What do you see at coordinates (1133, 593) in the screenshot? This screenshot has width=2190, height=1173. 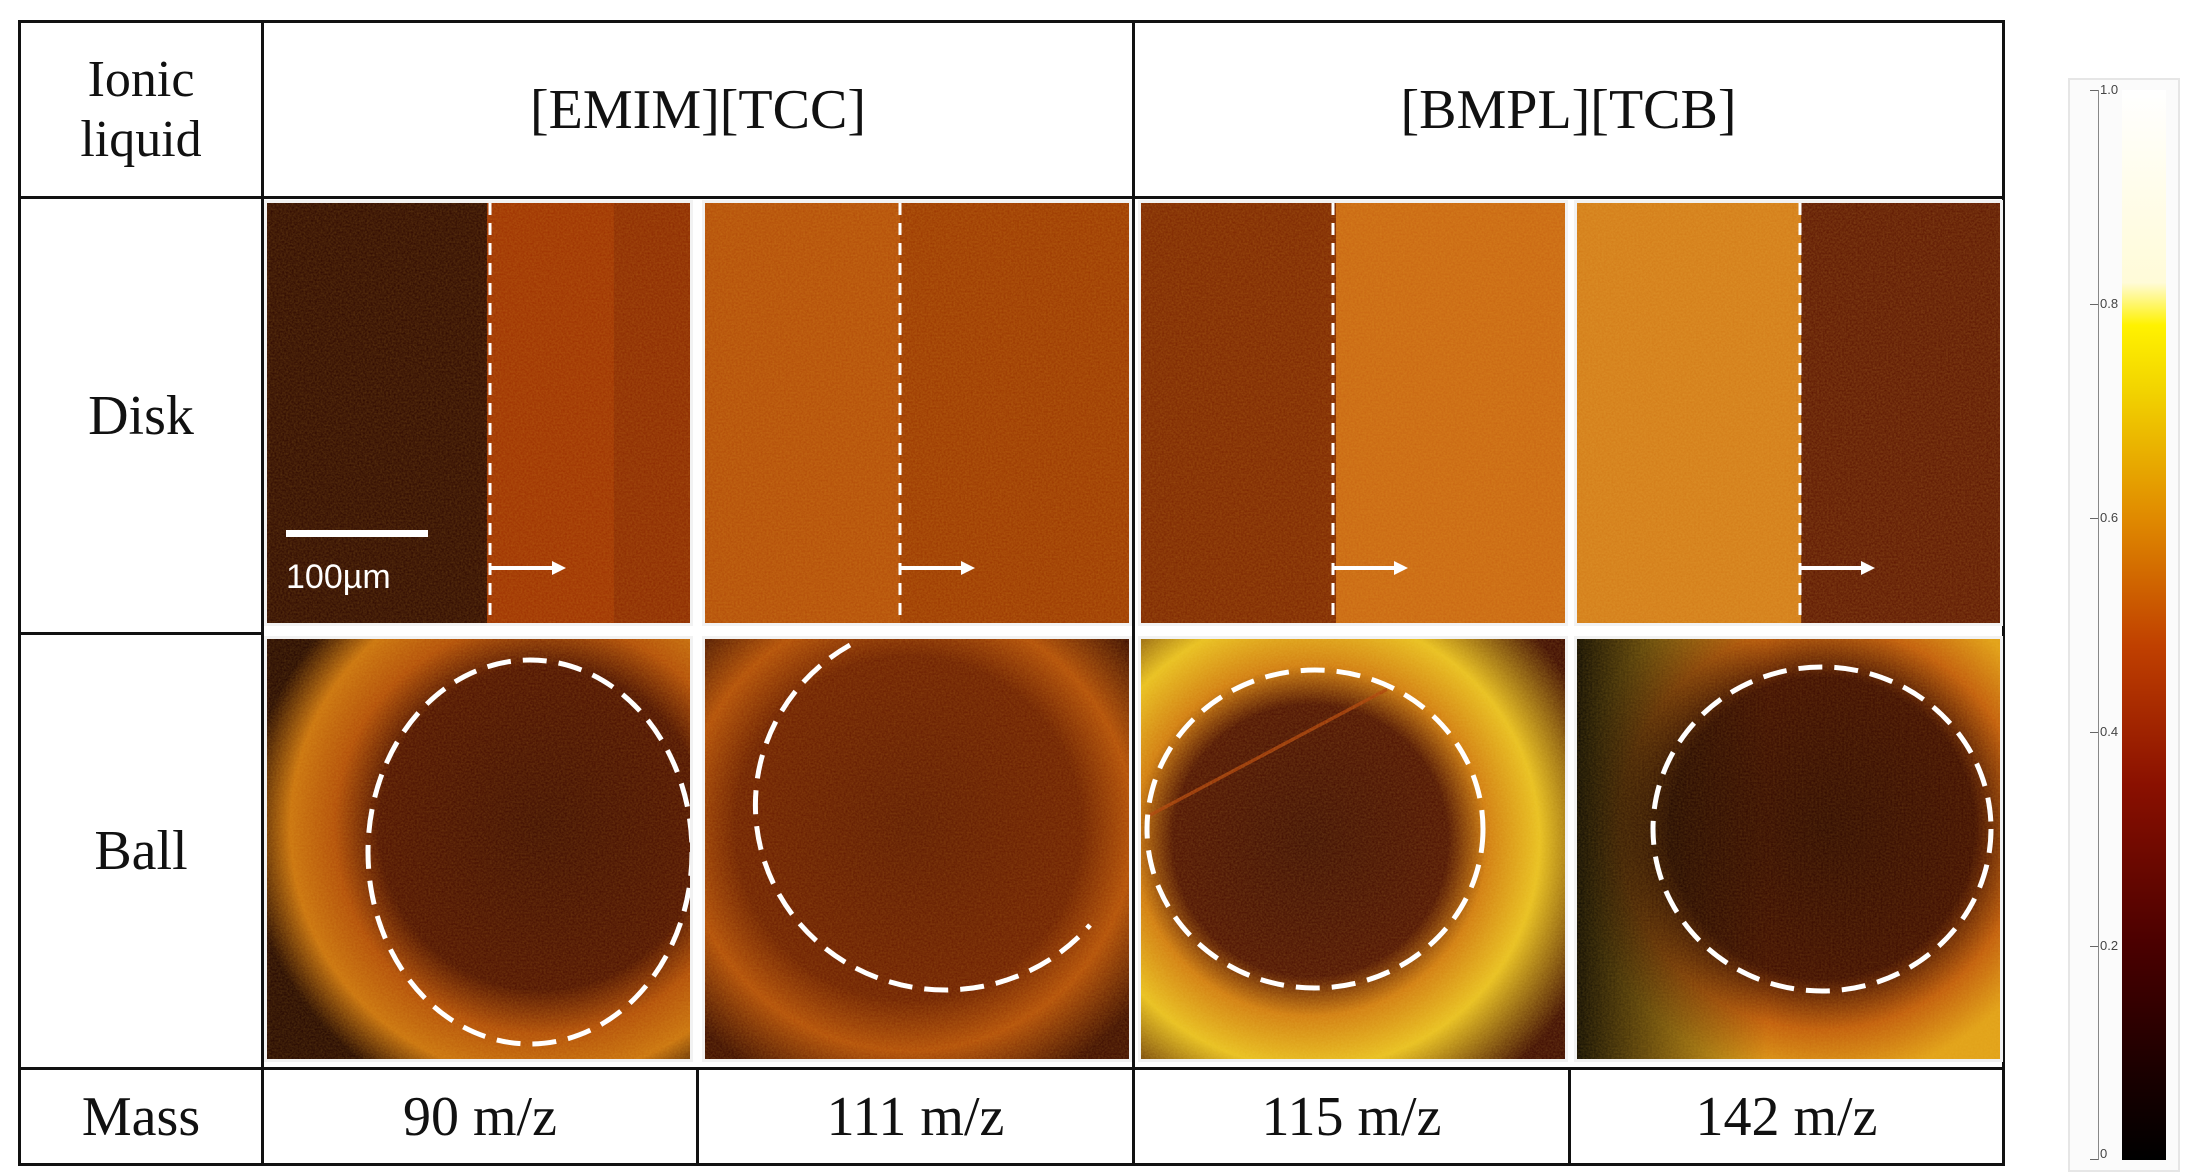 I see `col-divider-mid` at bounding box center [1133, 593].